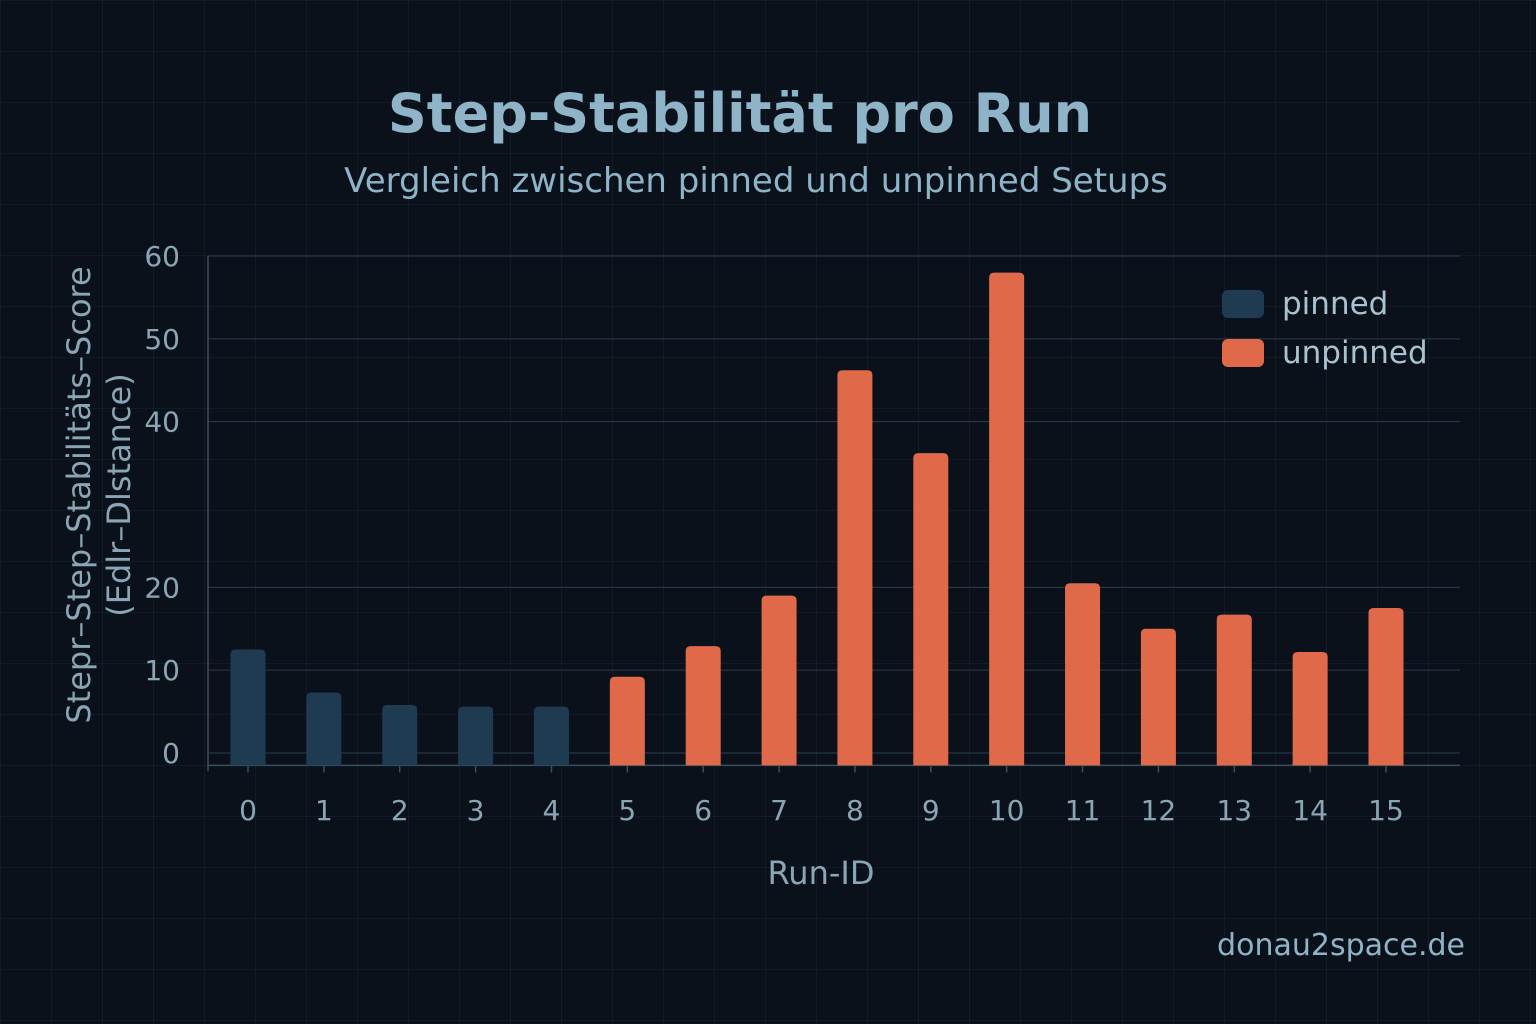  What do you see at coordinates (119, 494) in the screenshot?
I see `y-axis-label-line-2: (Edlr–Dlstance)` at bounding box center [119, 494].